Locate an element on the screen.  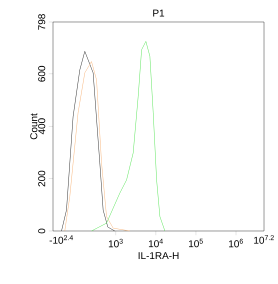
y-tick-label: 200 is located at coordinates (42, 178).